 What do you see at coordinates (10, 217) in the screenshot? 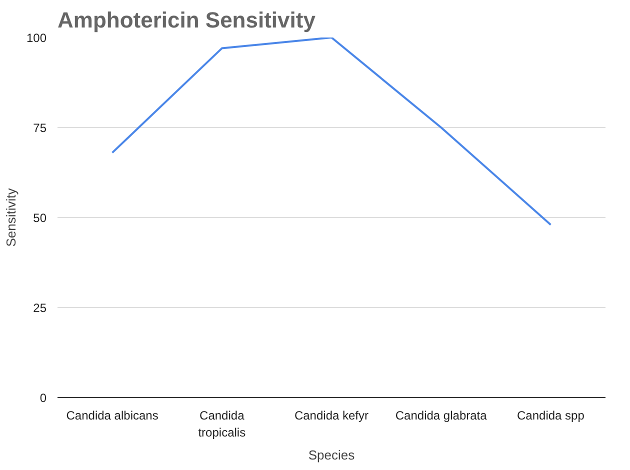
I see `y-axis-title: Sensitivity` at bounding box center [10, 217].